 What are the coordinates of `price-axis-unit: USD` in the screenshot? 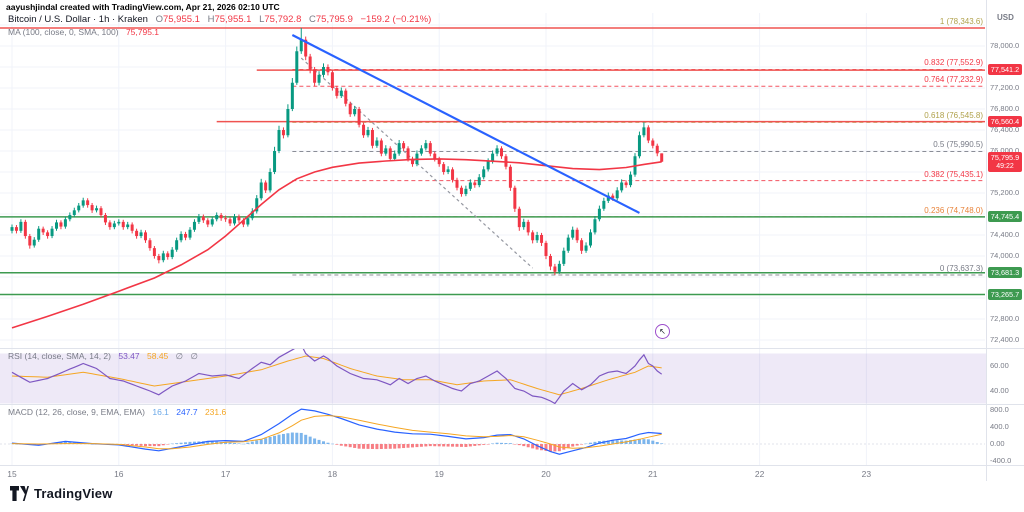 It's located at (1005, 17).